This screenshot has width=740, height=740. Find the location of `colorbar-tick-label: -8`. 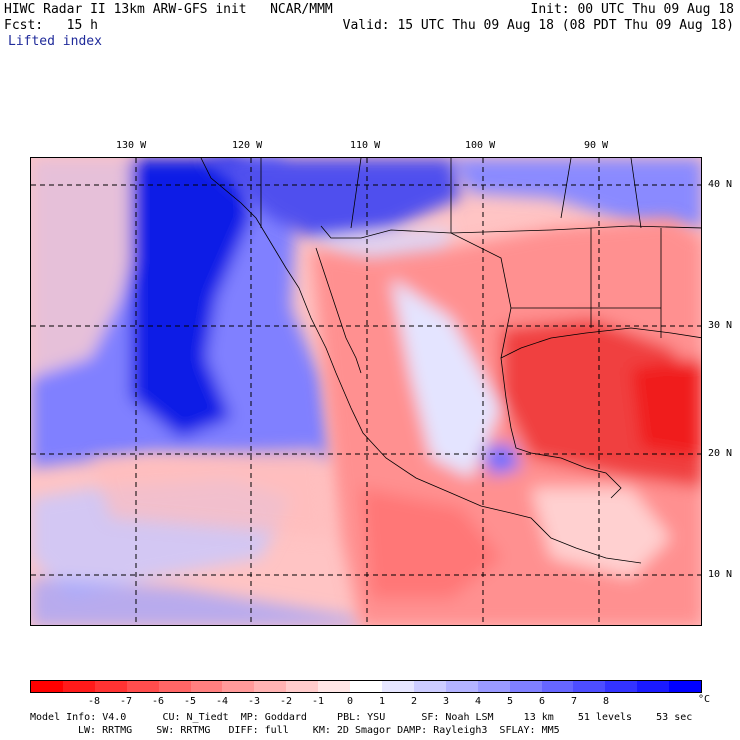

colorbar-tick-label: -8 is located at coordinates (94, 701).